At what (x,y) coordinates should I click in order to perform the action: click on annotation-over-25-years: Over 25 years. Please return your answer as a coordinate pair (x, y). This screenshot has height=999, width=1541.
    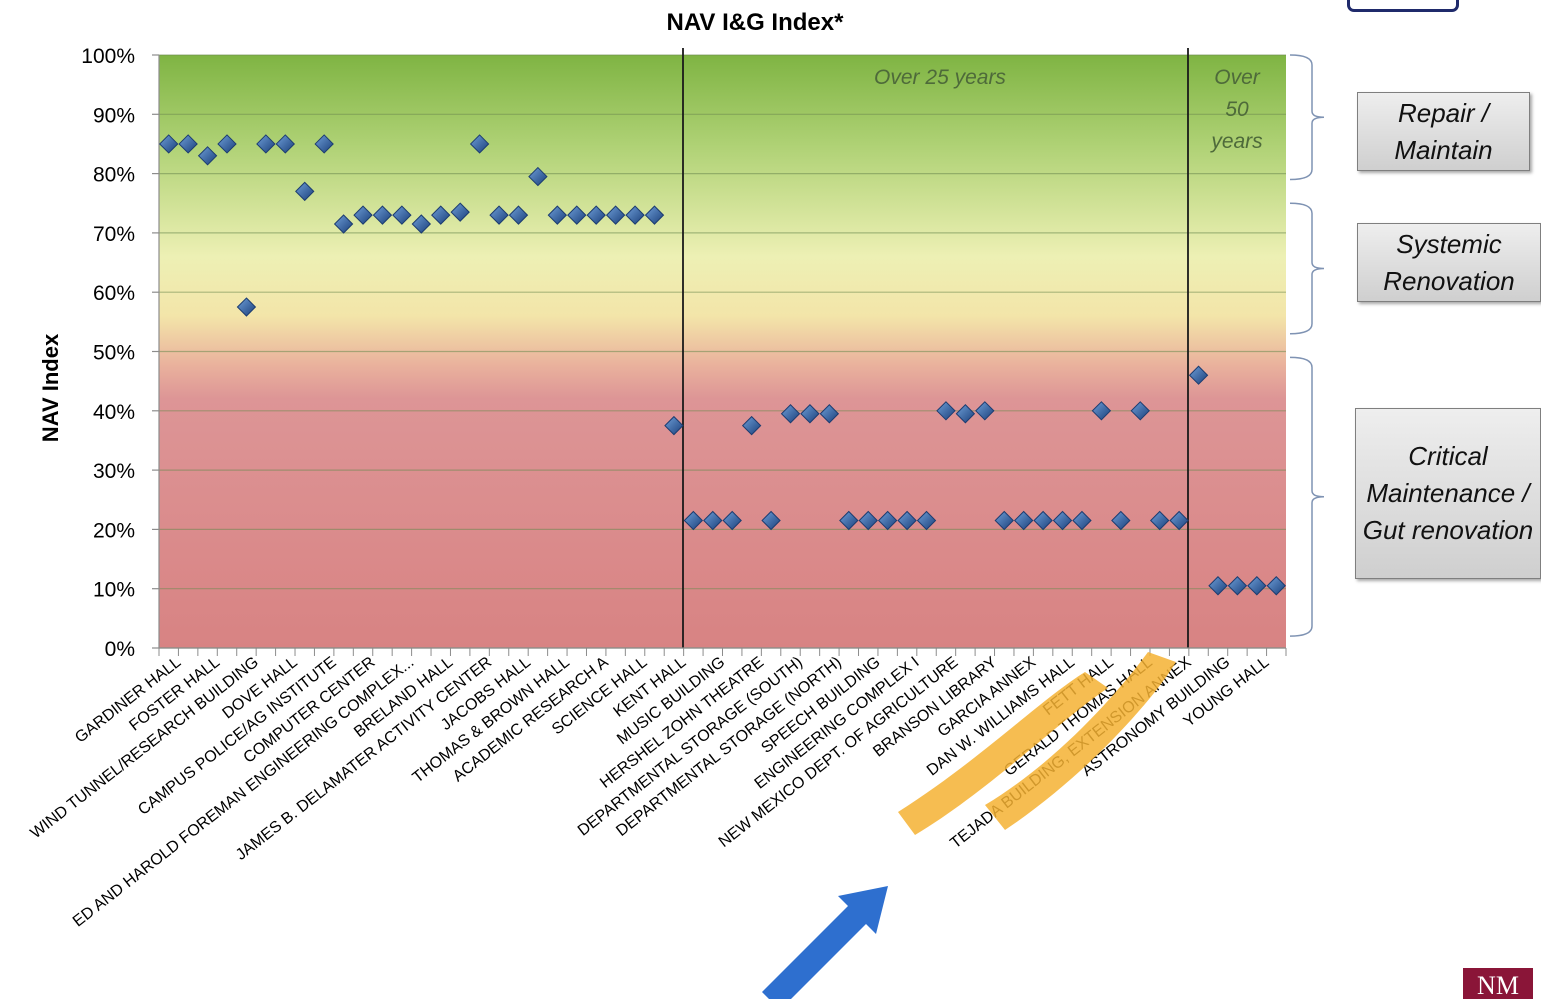
    Looking at the image, I should click on (940, 77).